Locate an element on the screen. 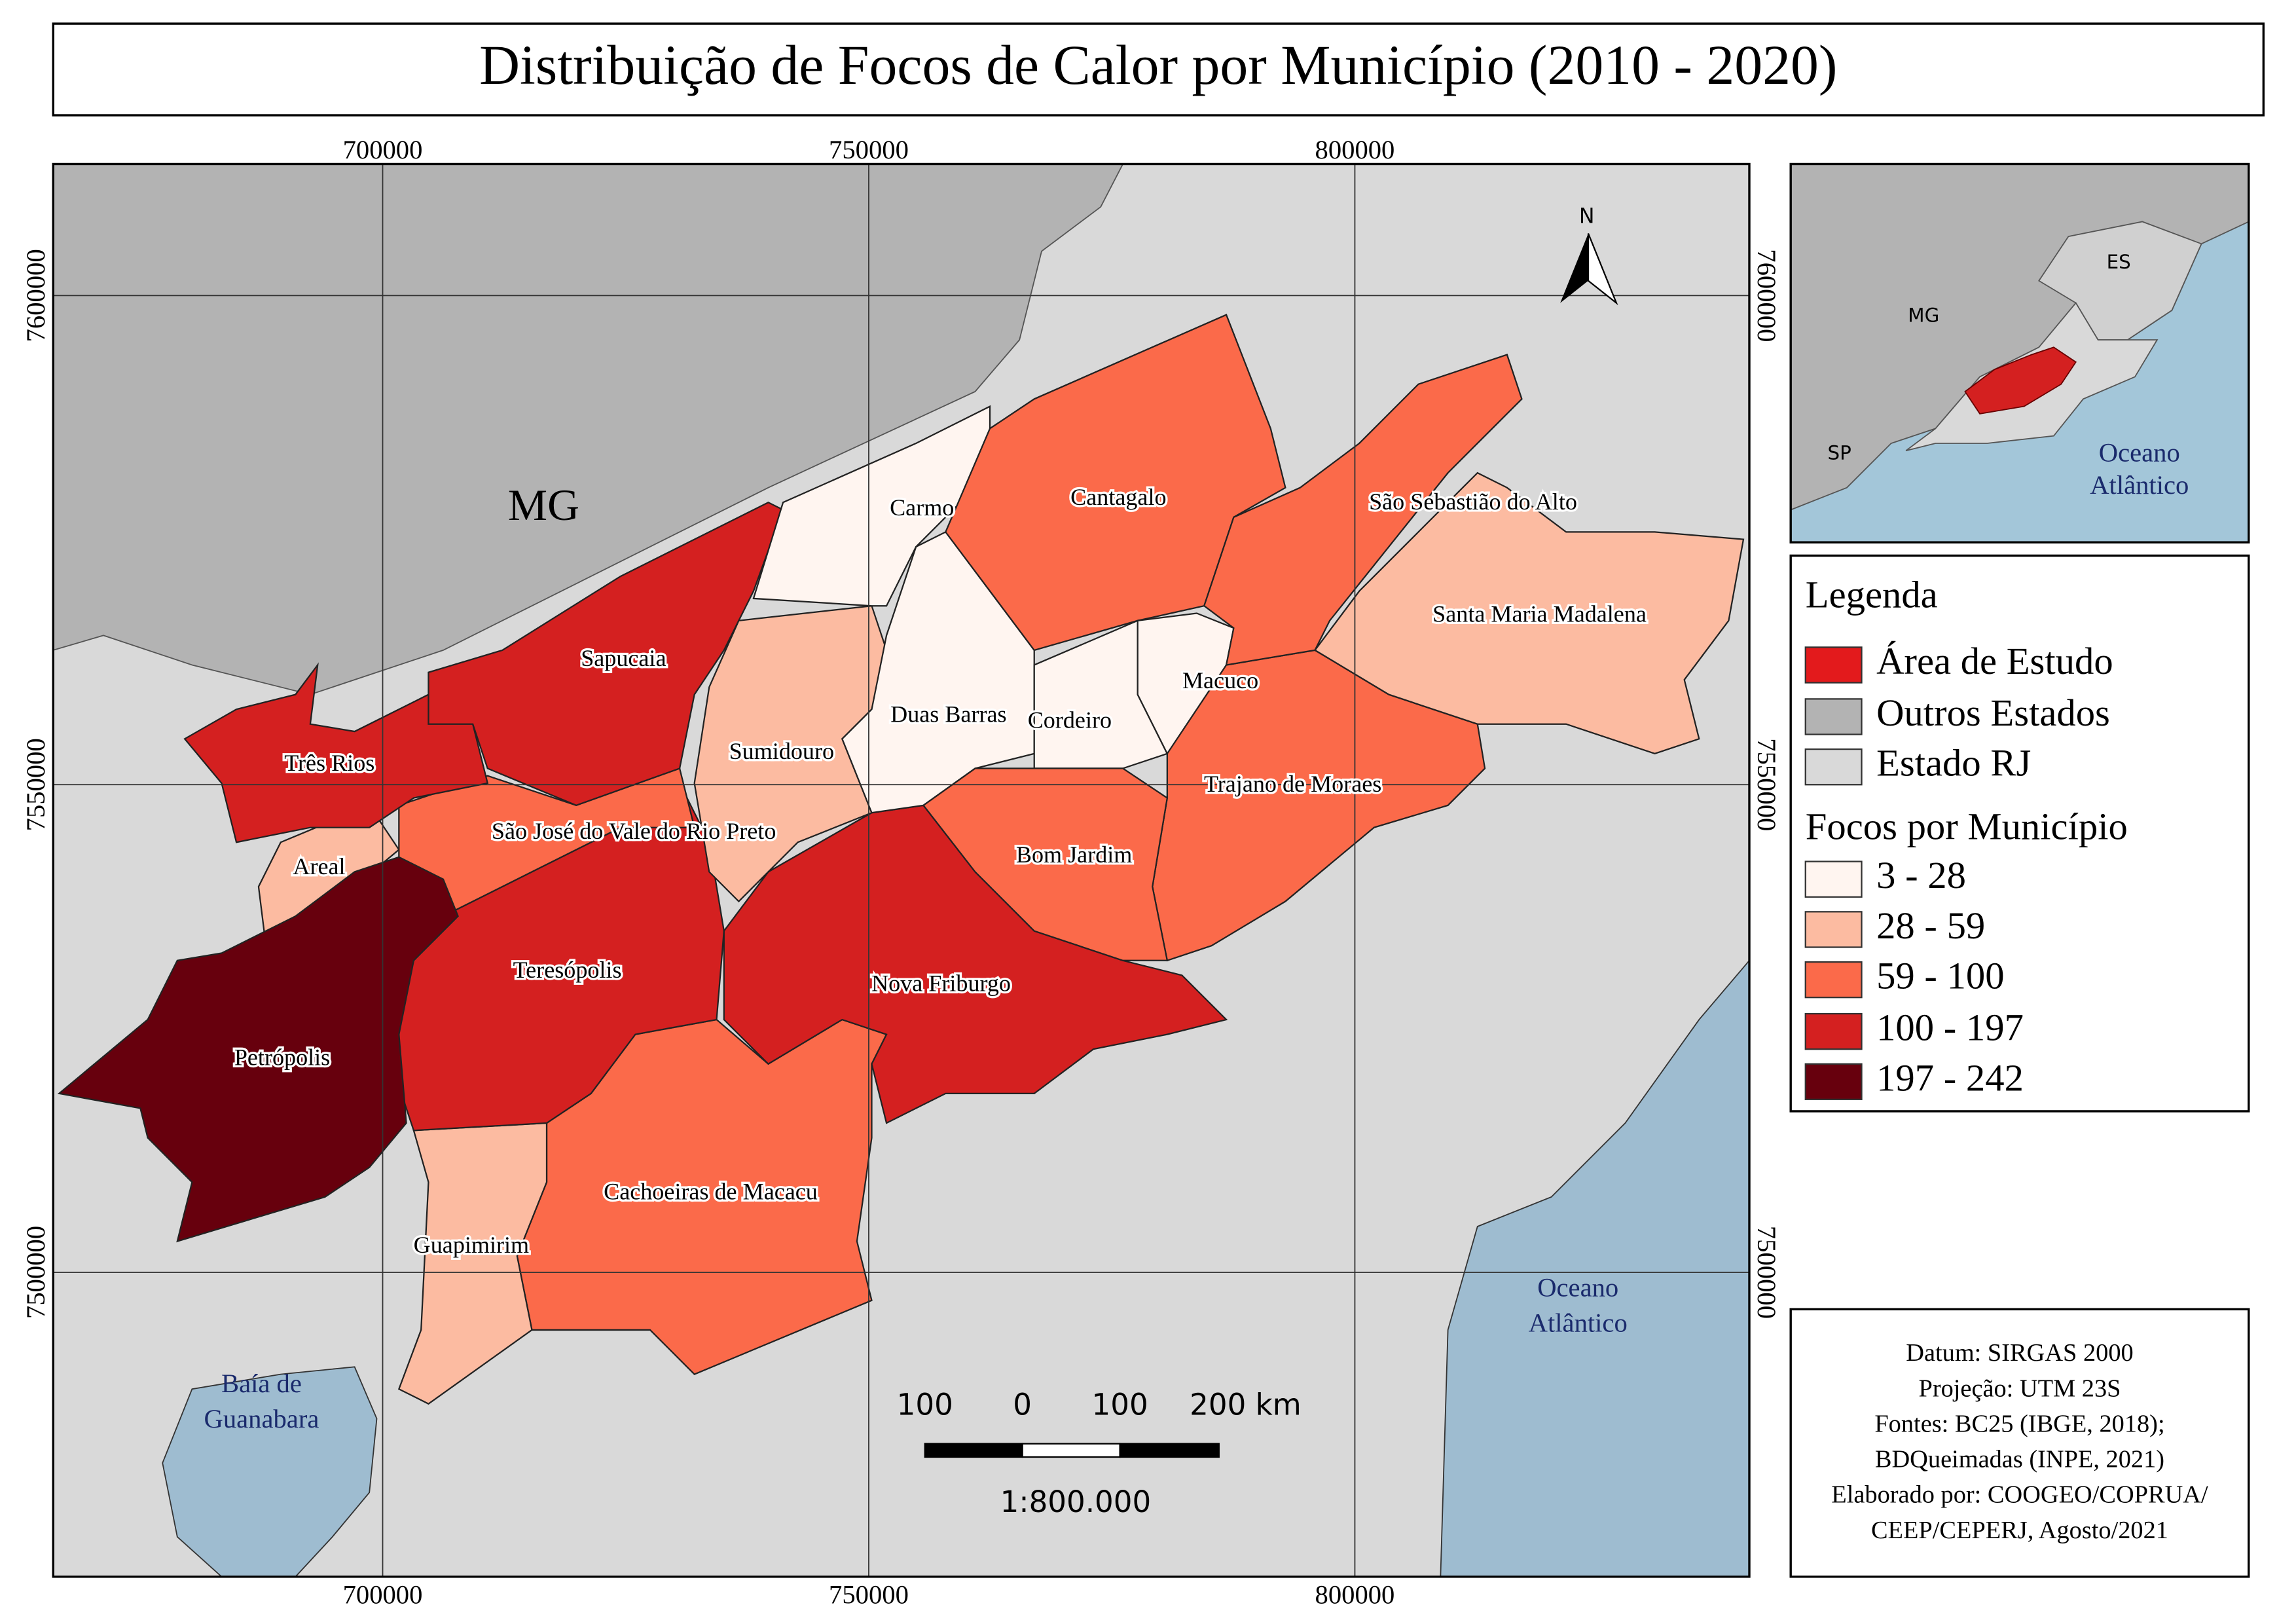 The width and height of the screenshot is (2296, 1624). legend-class: 100 - 197 is located at coordinates (1950, 1027).